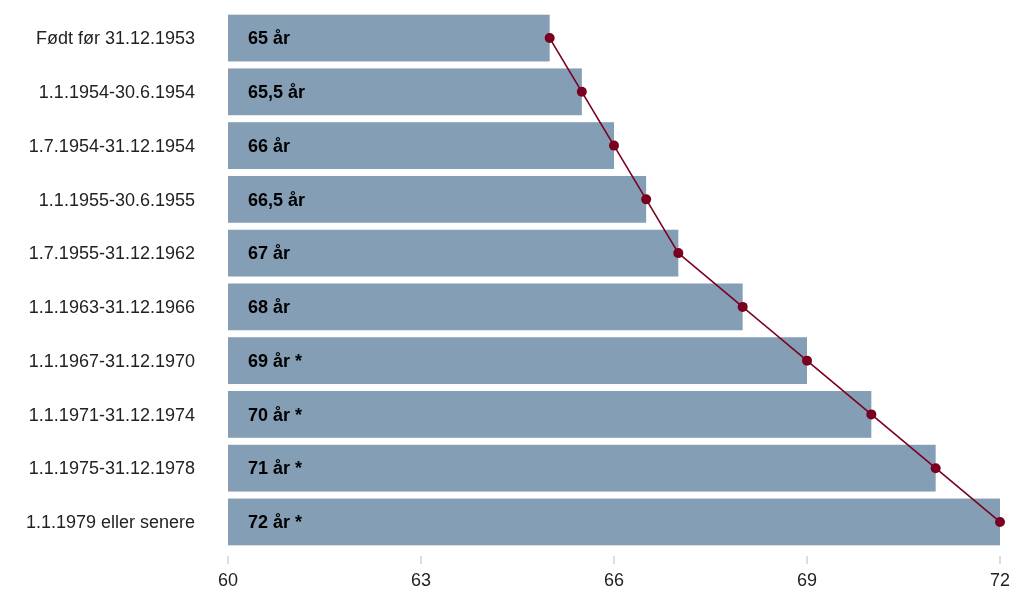 Image resolution: width=1013 pixels, height=598 pixels. What do you see at coordinates (421, 580) in the screenshot?
I see `x-tick-label: 63` at bounding box center [421, 580].